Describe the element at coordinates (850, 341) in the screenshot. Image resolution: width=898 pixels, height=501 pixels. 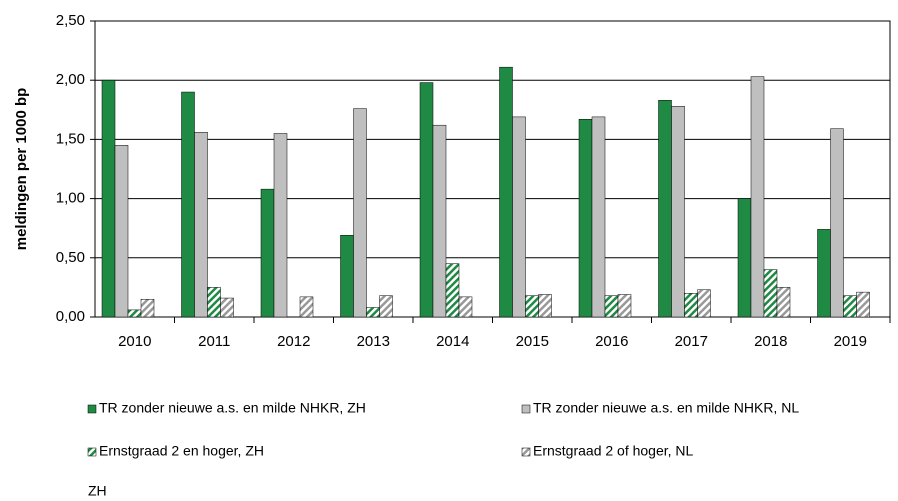
I see `x-tick-label: 2019` at that location.